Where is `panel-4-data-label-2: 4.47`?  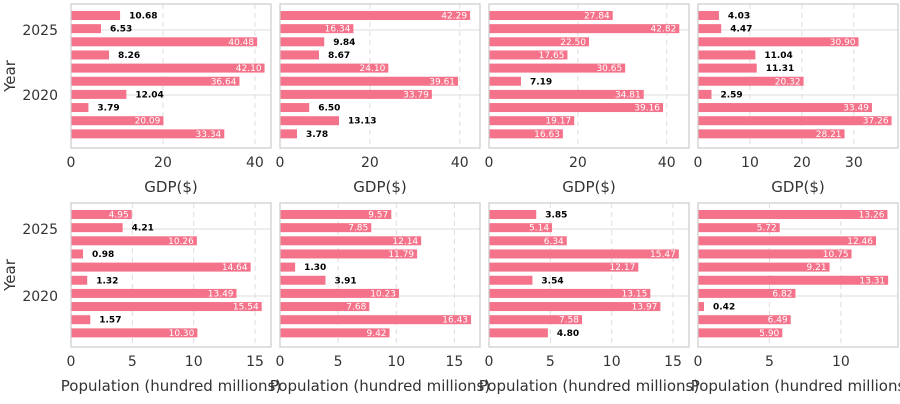 panel-4-data-label-2: 4.47 is located at coordinates (741, 30).